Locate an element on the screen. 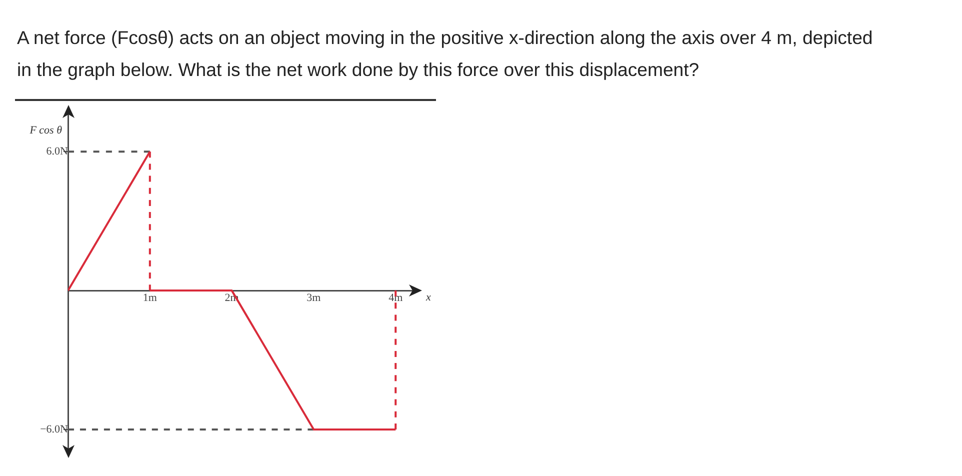 This screenshot has width=962, height=476. x-tick-label: 4m is located at coordinates (396, 298).